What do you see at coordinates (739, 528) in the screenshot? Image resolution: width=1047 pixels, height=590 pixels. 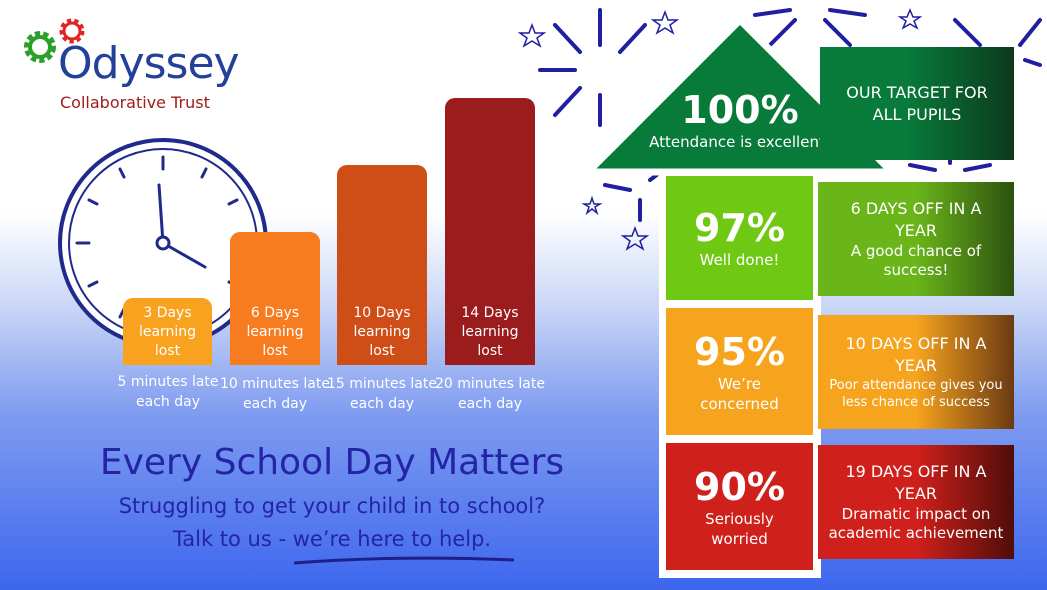 I see `level-label: Seriously worried` at bounding box center [739, 528].